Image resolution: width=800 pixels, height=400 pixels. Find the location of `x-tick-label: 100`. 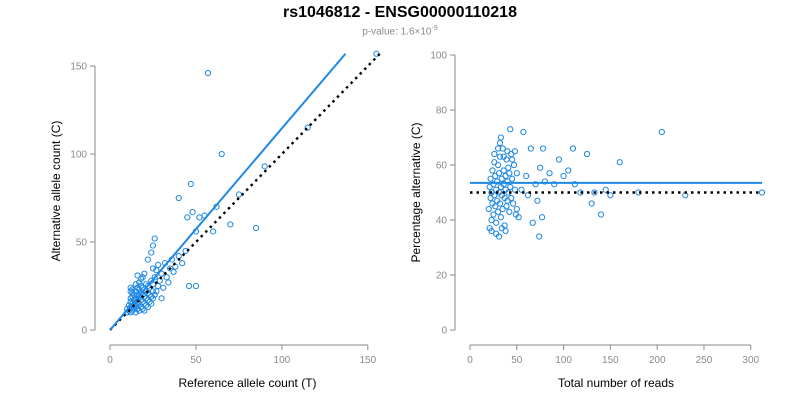

x-tick-label: 100 is located at coordinates (563, 360).